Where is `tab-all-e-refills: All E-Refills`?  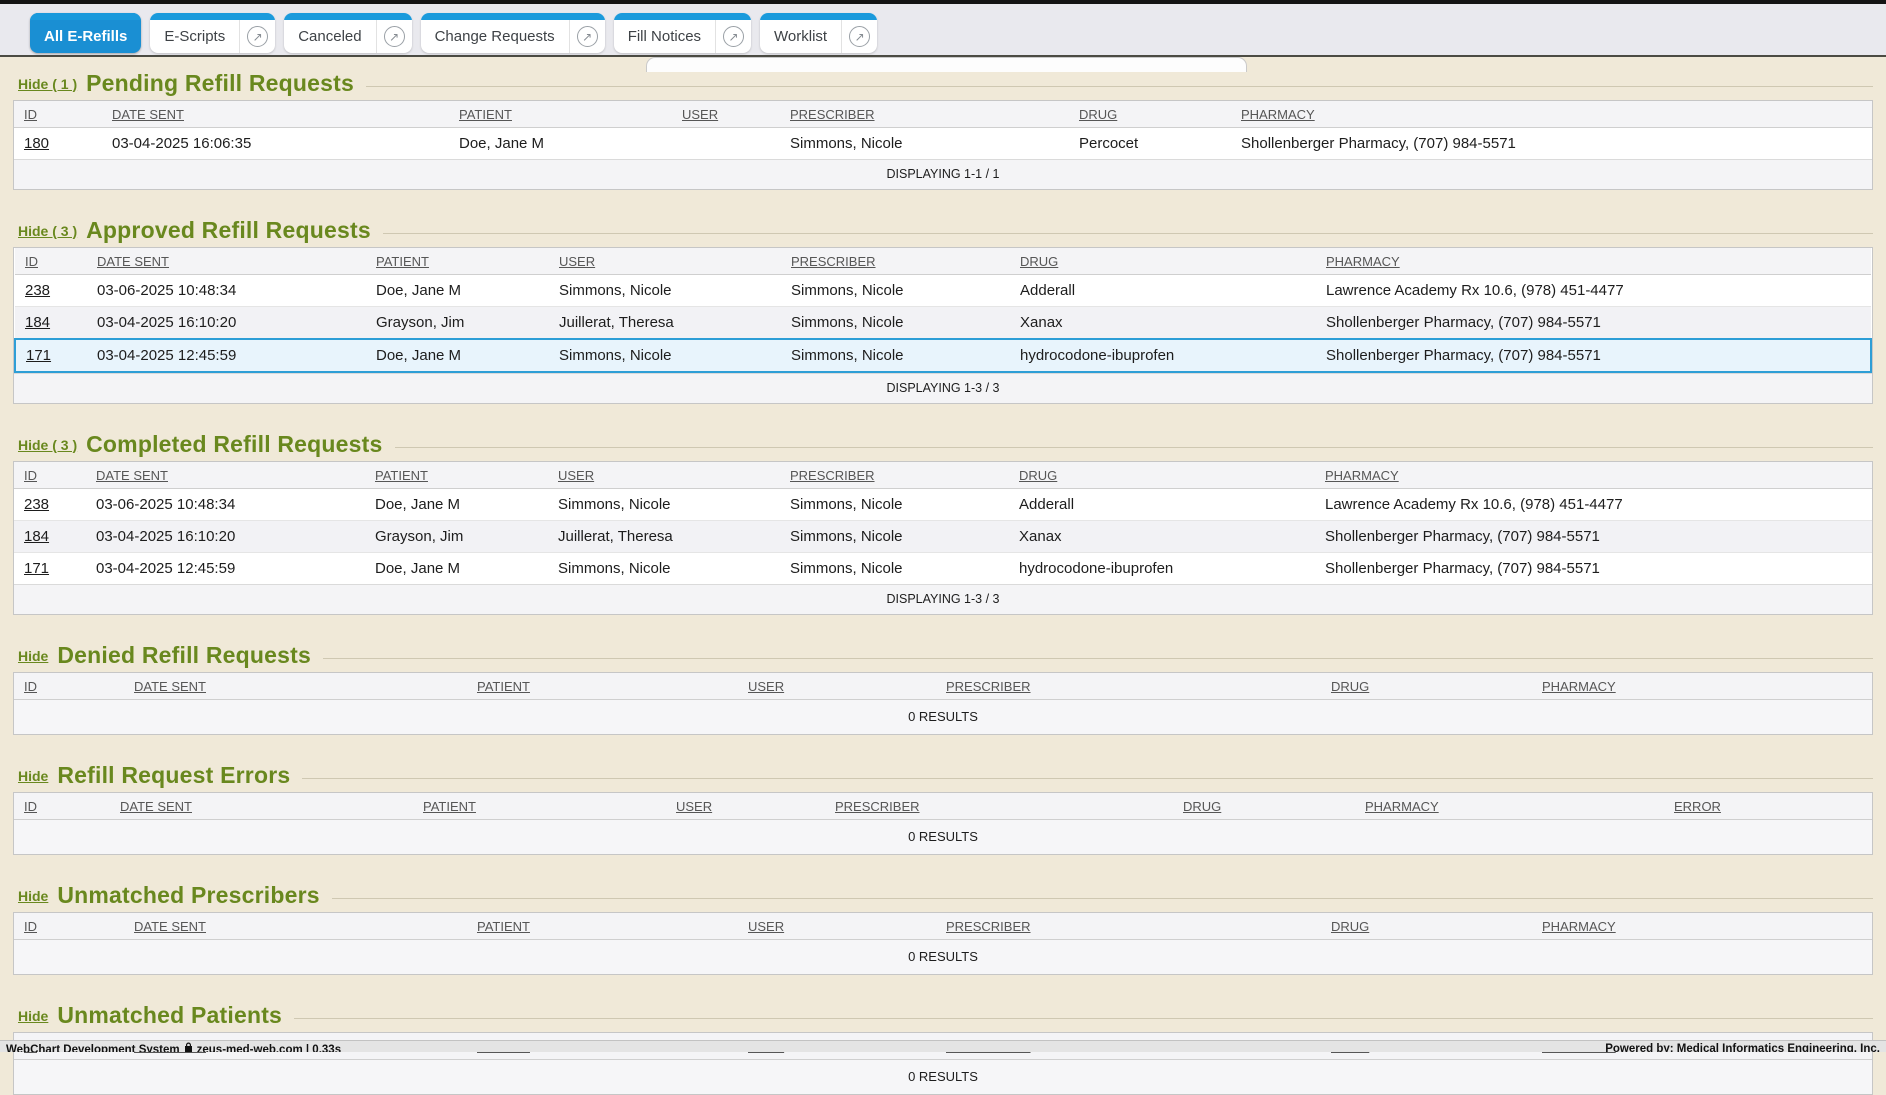 tab-all-e-refills: All E-Refills is located at coordinates (86, 33).